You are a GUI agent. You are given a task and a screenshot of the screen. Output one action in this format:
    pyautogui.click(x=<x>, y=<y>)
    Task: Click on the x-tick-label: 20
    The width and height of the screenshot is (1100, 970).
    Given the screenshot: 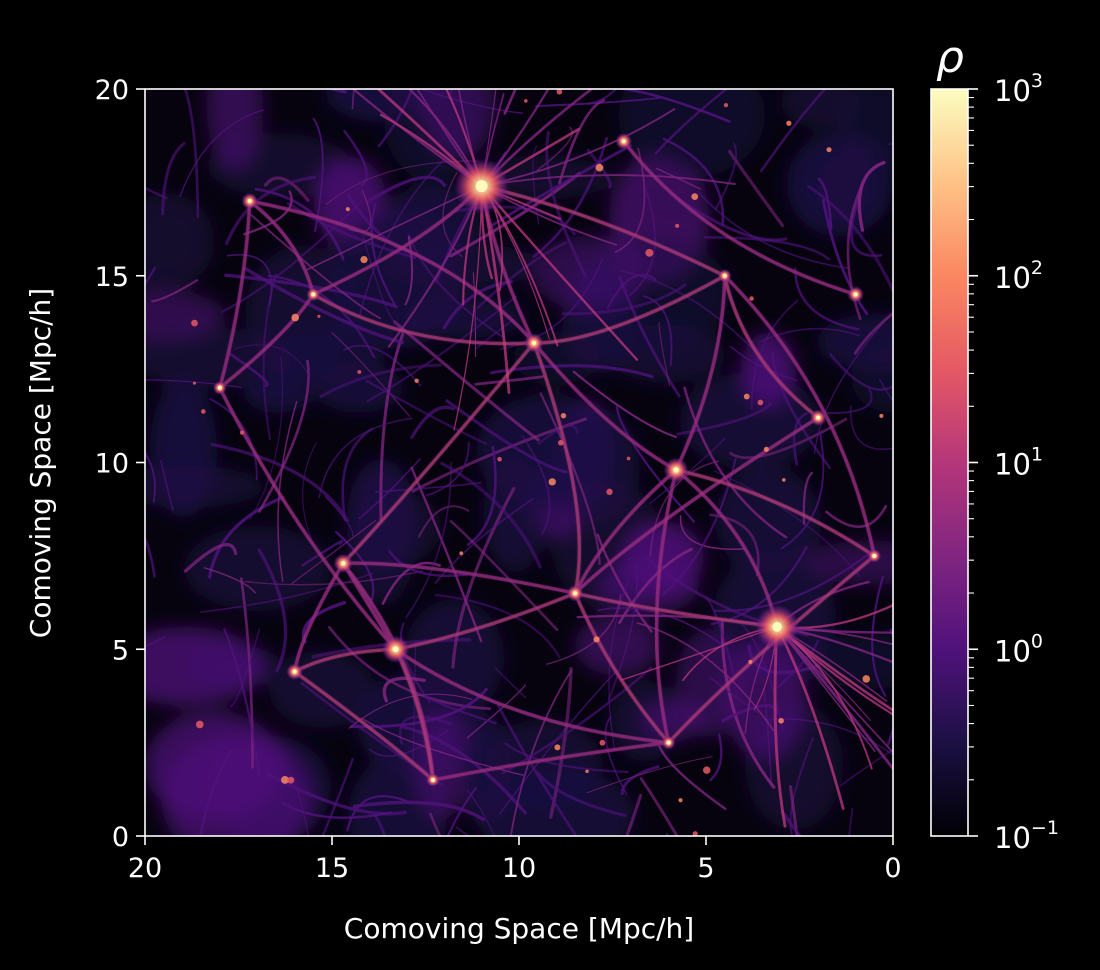 What is the action you would take?
    pyautogui.click(x=145, y=868)
    